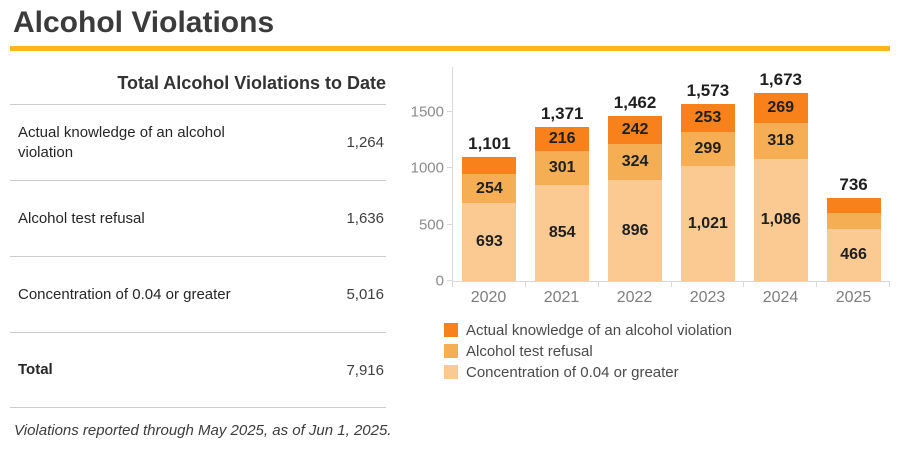  I want to click on bar-segment: 242, so click(635, 130).